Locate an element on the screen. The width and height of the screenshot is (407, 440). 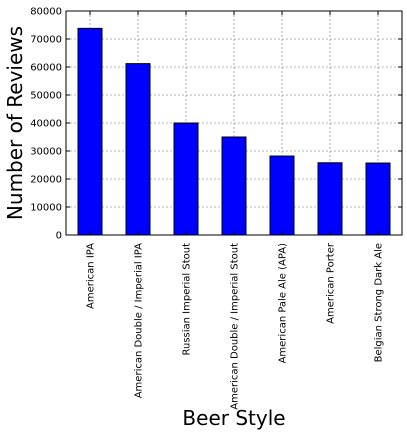
x-tick-label: American IPA is located at coordinates (91, 276).